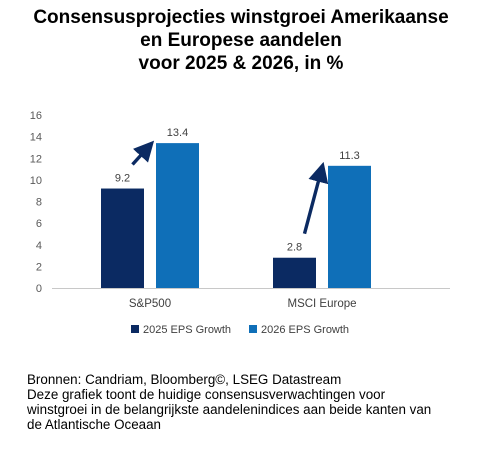 The height and width of the screenshot is (449, 482). I want to click on data-label: 9.2, so click(122, 179).